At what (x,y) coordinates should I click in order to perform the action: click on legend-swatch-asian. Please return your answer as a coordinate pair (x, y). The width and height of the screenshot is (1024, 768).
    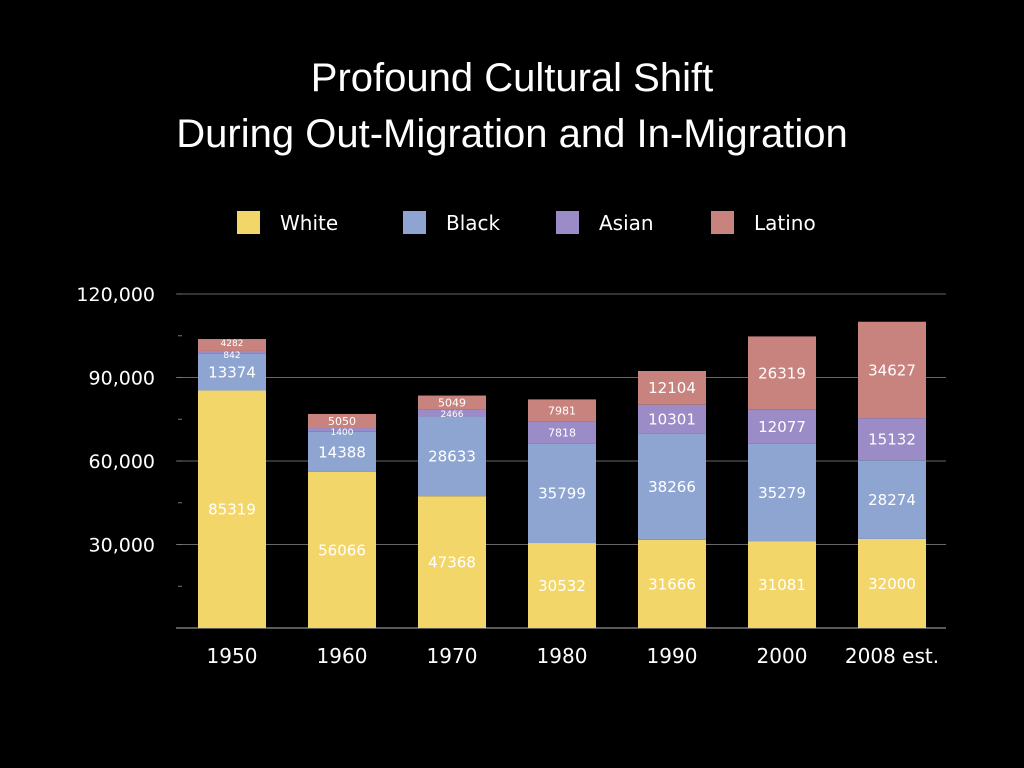
    Looking at the image, I should click on (567, 222).